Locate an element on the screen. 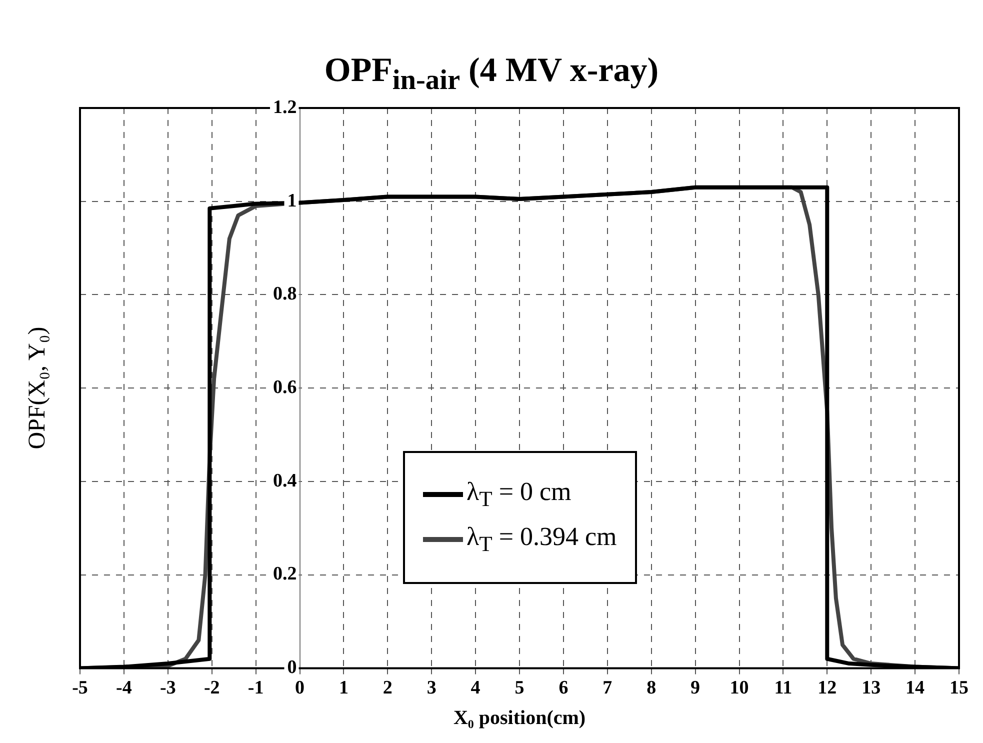 The image size is (983, 743). x-tick-label: 3 is located at coordinates (431, 688).